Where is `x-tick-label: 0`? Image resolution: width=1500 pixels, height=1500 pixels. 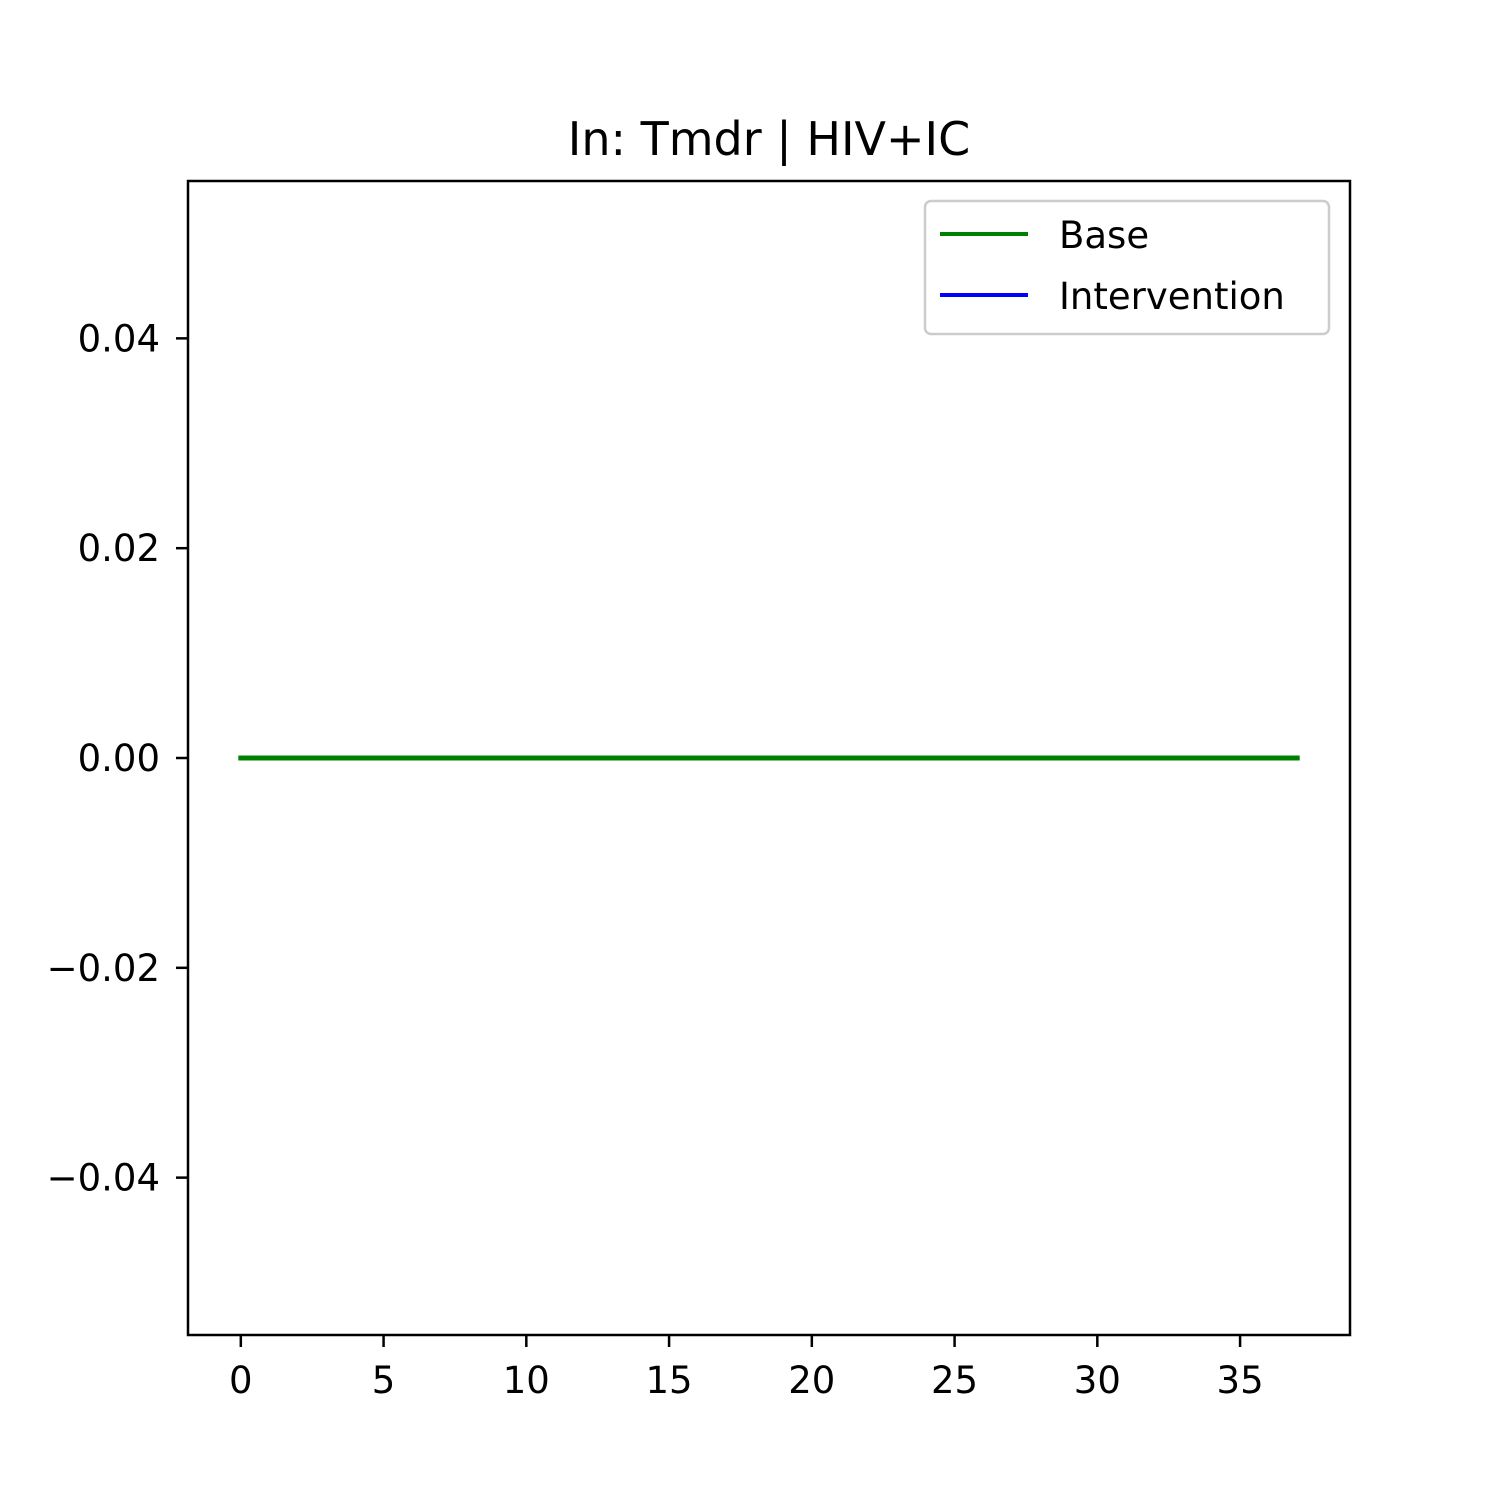
x-tick-label: 0 is located at coordinates (241, 1380).